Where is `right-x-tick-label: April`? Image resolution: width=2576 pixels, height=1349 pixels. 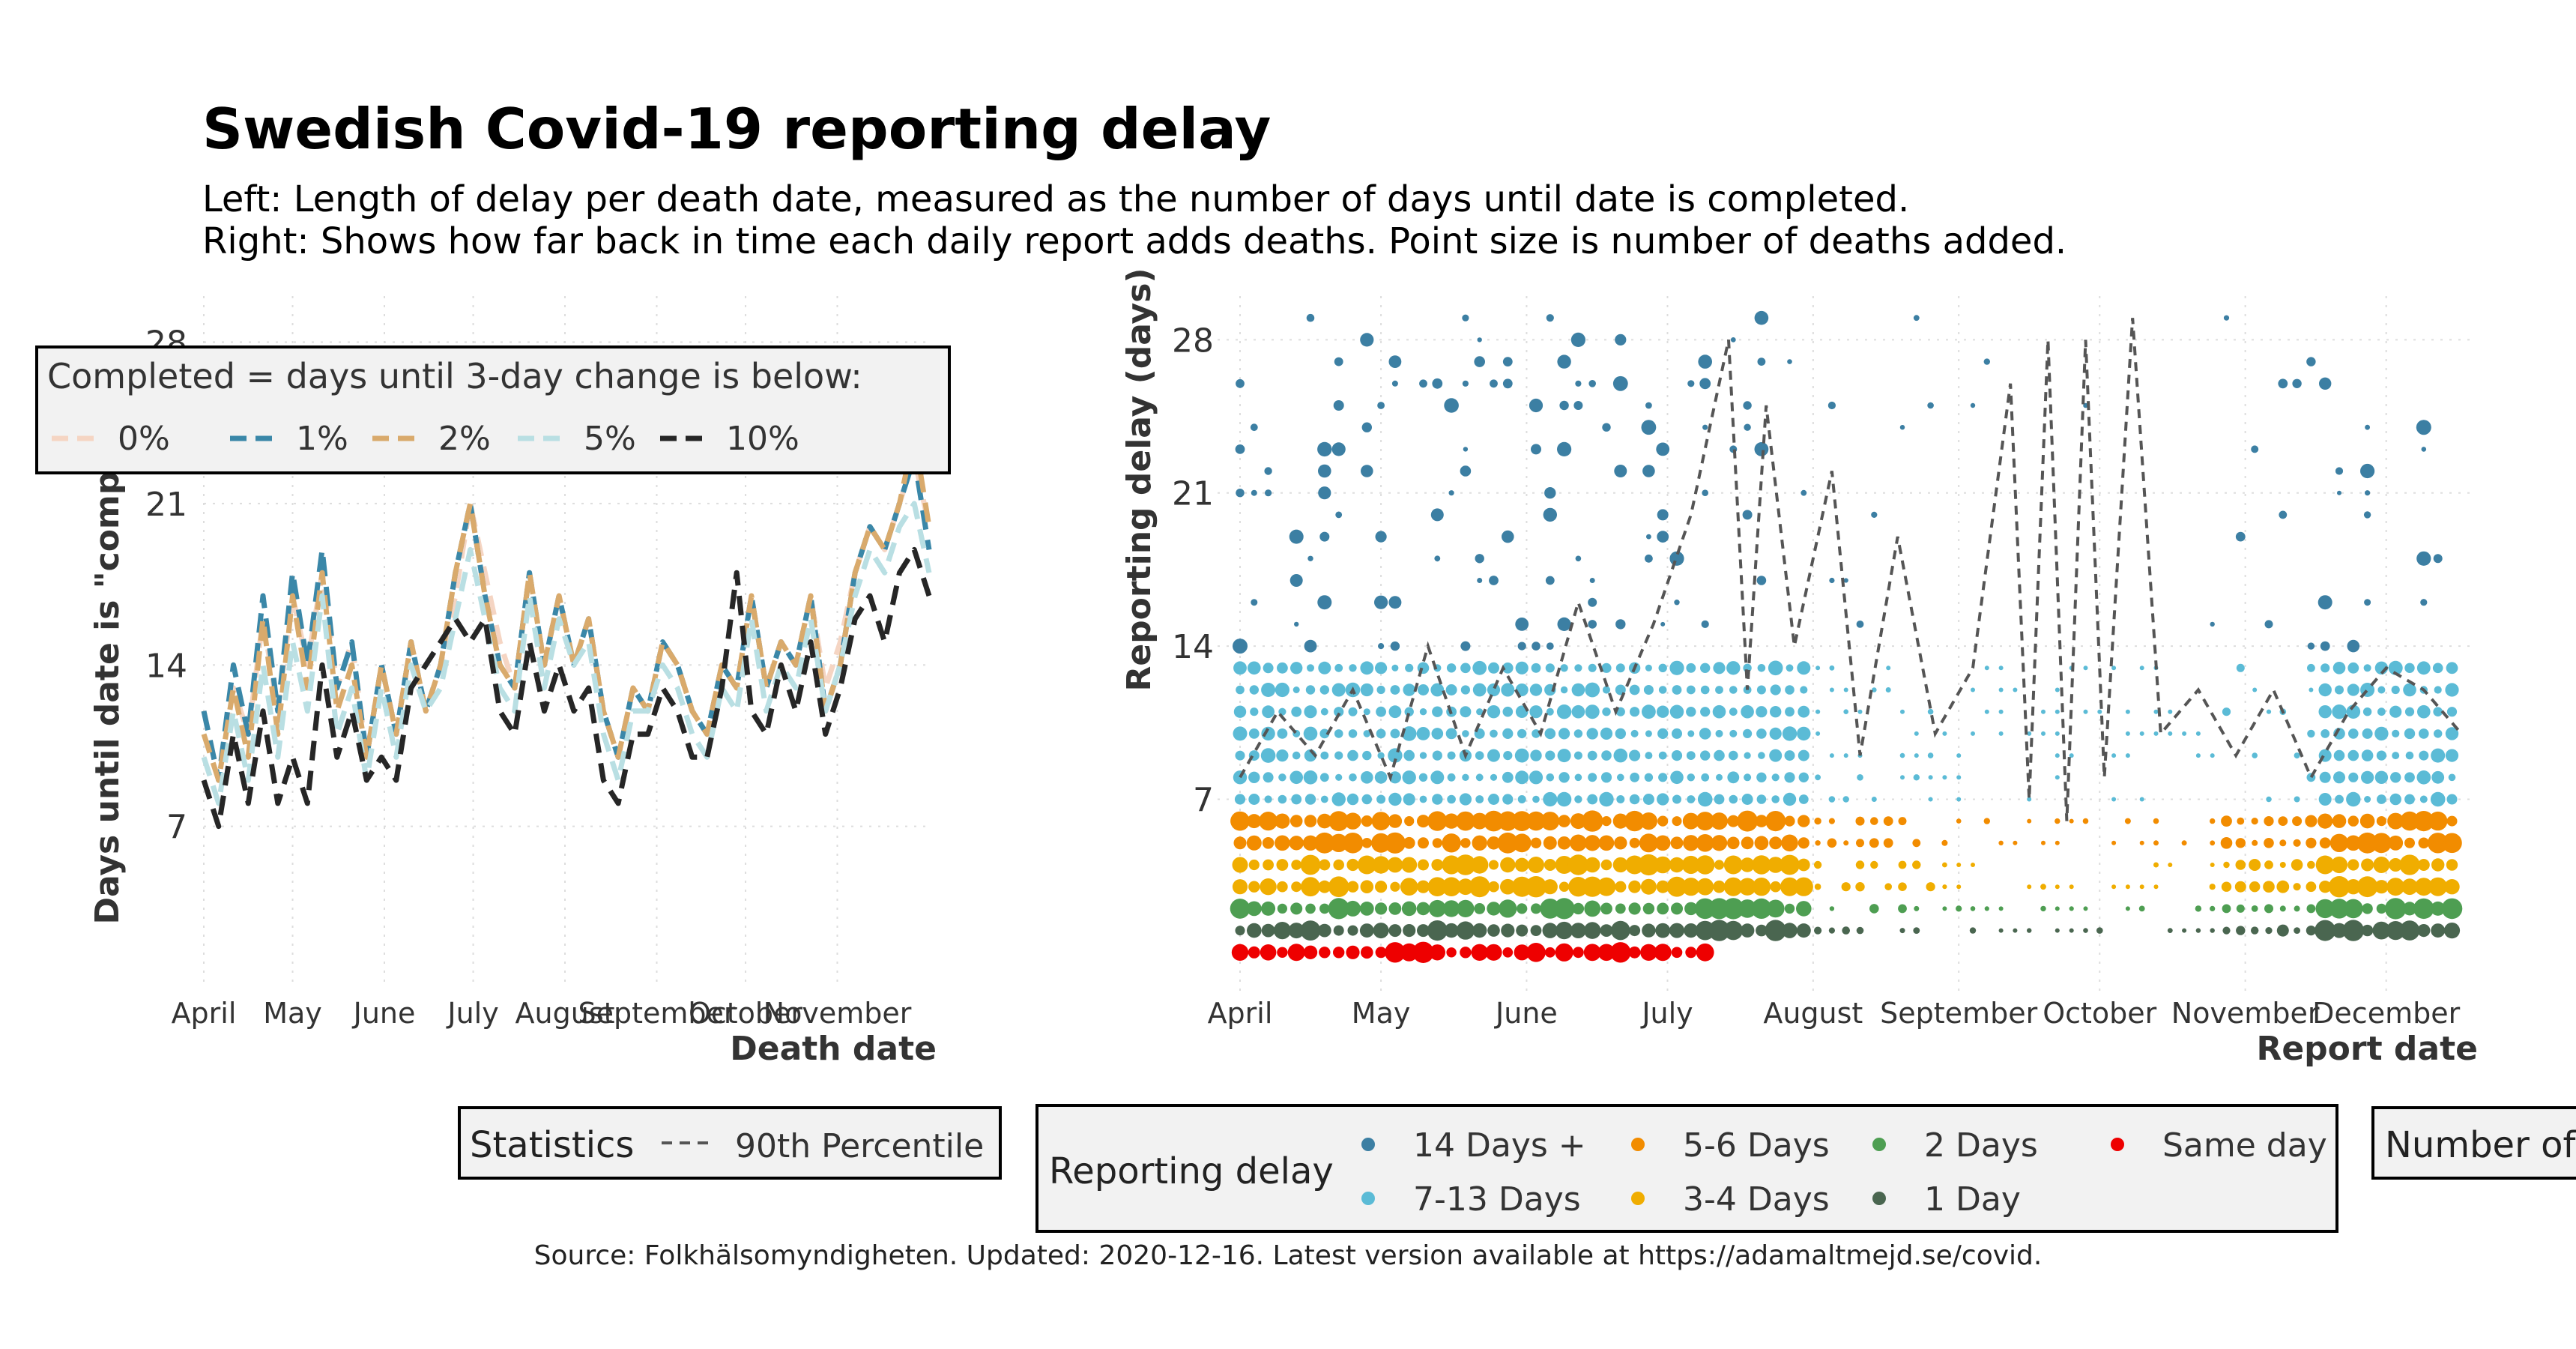
right-x-tick-label: April is located at coordinates (1240, 1013).